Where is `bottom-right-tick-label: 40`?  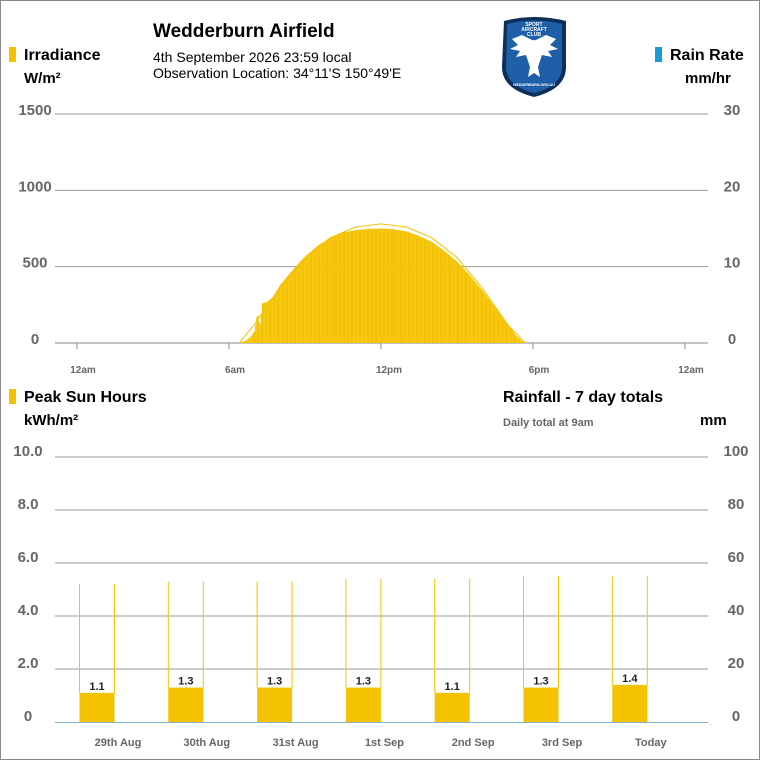
bottom-right-tick-label: 40 is located at coordinates (736, 610).